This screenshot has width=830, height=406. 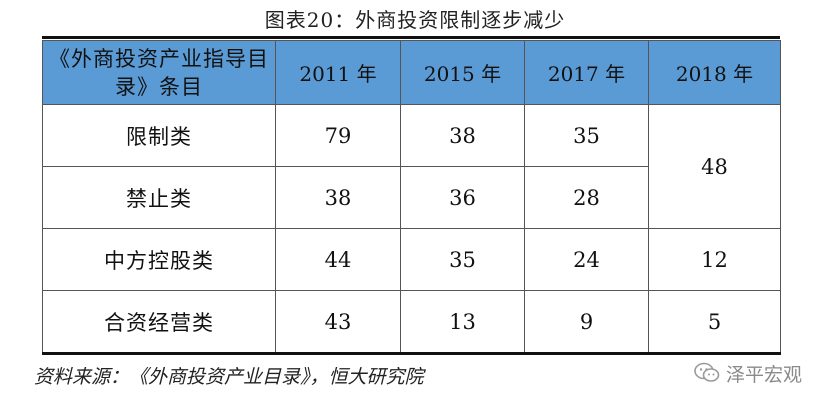 What do you see at coordinates (229, 377) in the screenshot?
I see `source-note: 资料来源：《外商投资产业目录》，恒大研究院` at bounding box center [229, 377].